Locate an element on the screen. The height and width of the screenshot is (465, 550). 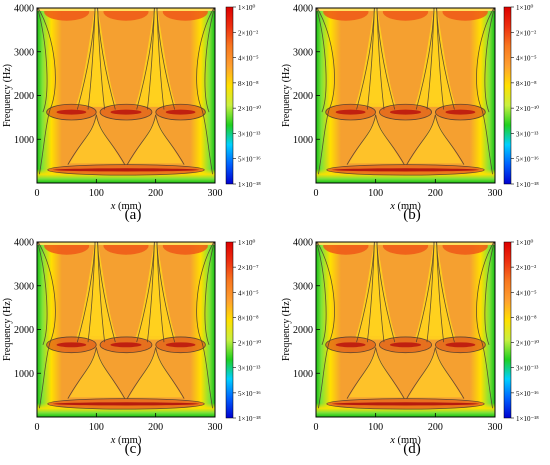
panel-label: (d) is located at coordinates (412, 449).